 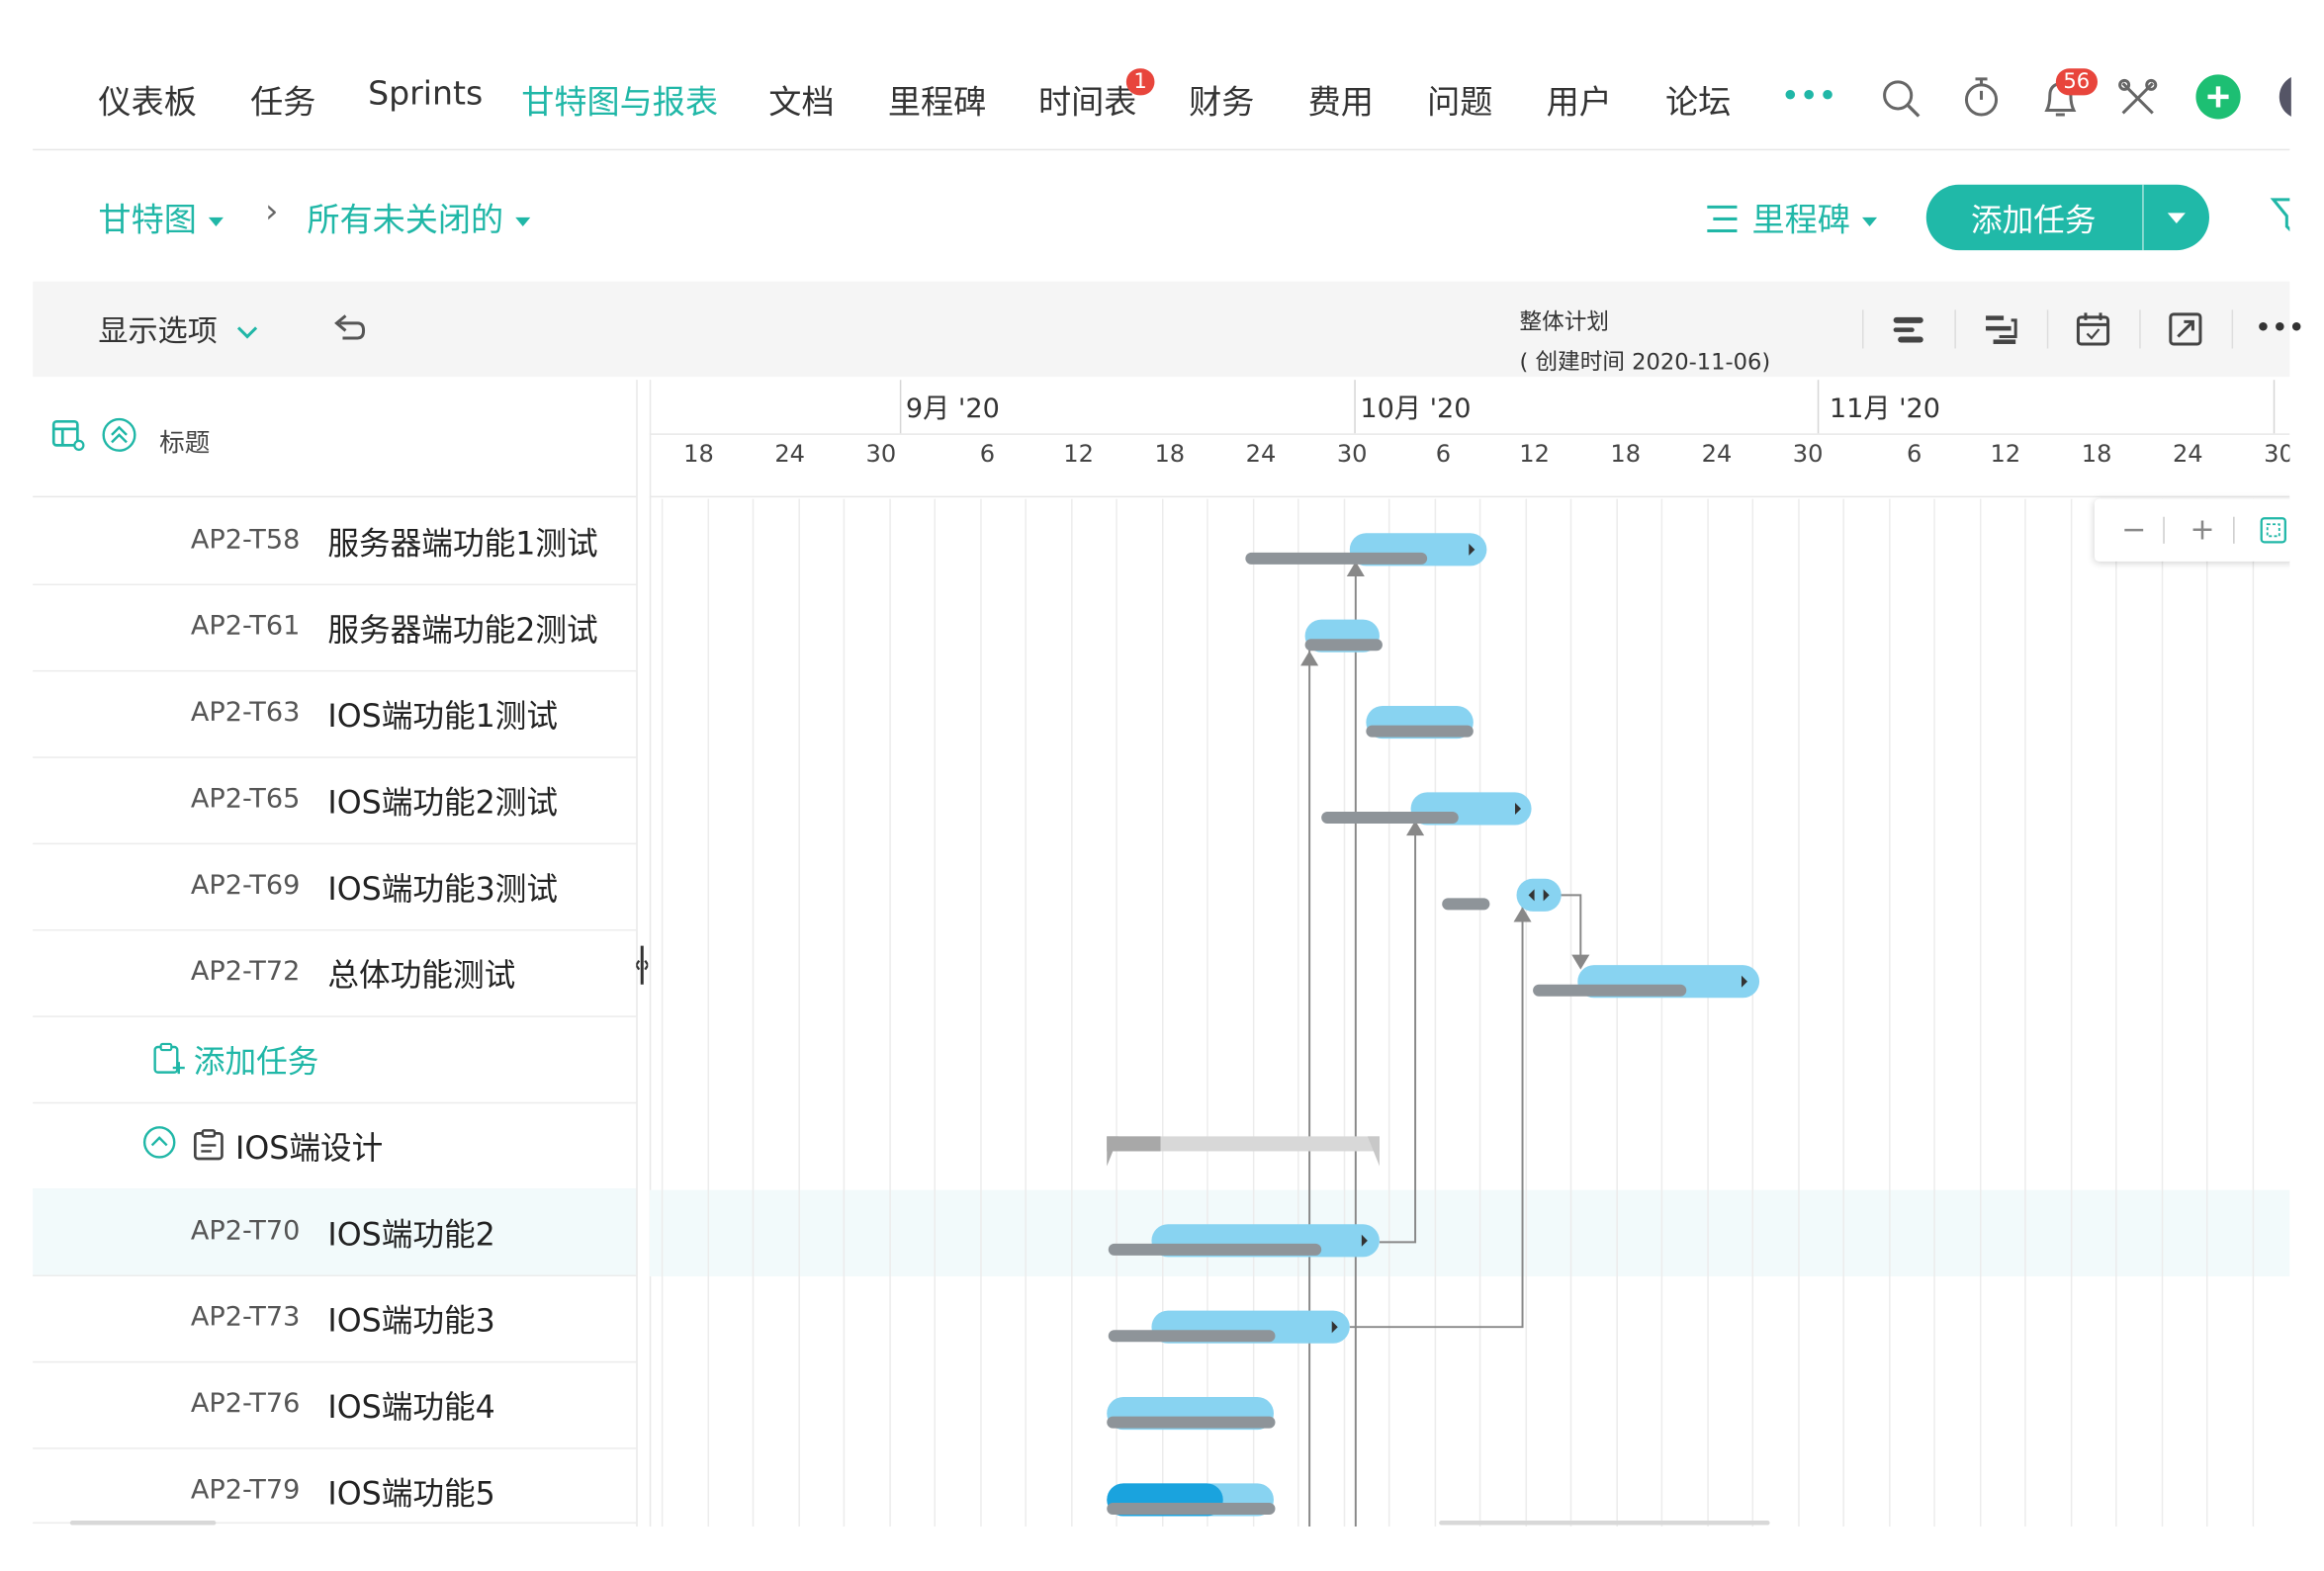 I want to click on add-task-row: 添加任务, so click(x=335, y=1059).